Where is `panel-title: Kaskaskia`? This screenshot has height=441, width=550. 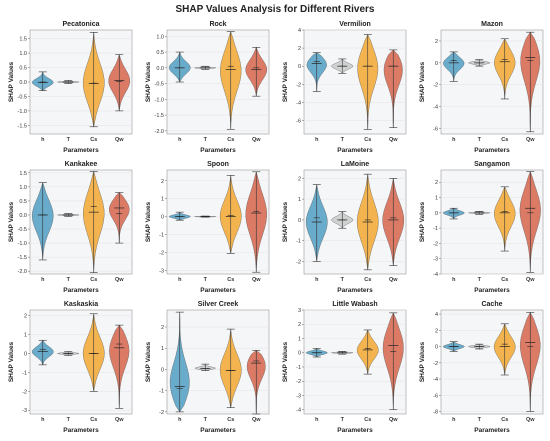
panel-title: Kaskaskia is located at coordinates (81, 304).